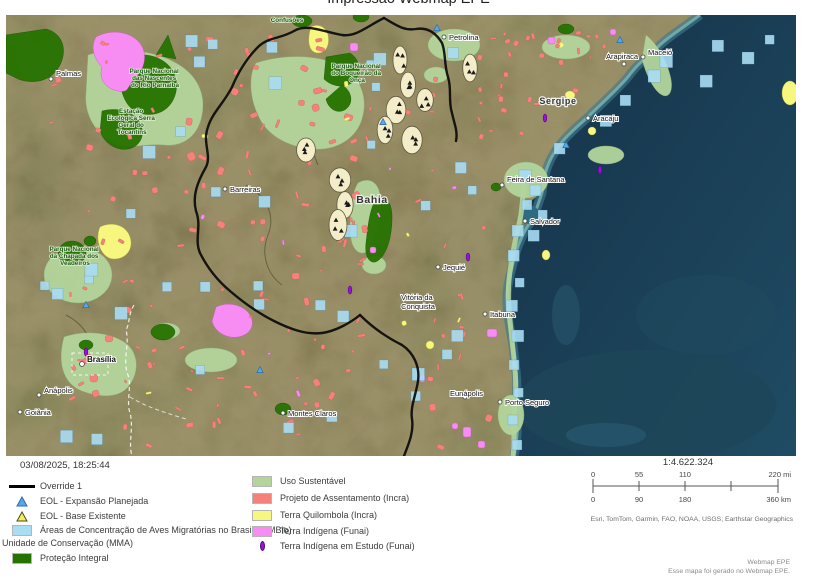 This screenshot has width=817, height=587. Describe the element at coordinates (372, 200) in the screenshot. I see `state-label-bahia: Bahia` at that location.